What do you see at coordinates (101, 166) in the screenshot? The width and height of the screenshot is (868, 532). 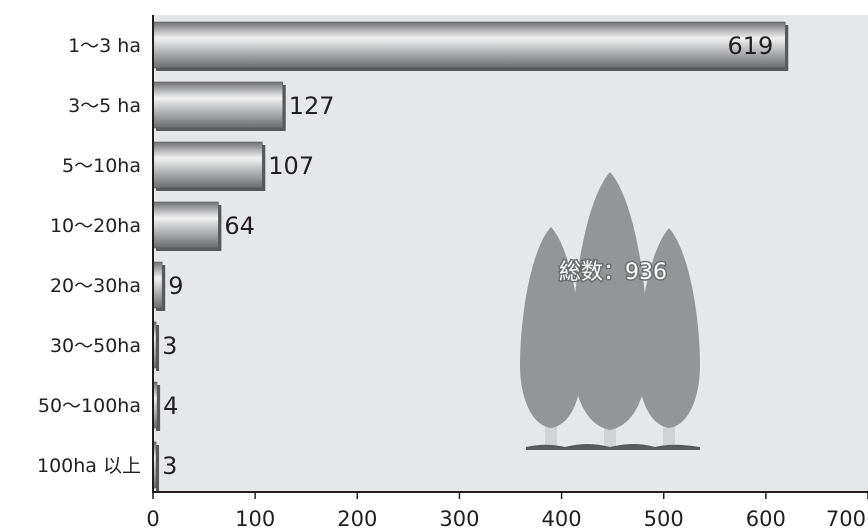 I see `y-tick-label: 5～10ha` at bounding box center [101, 166].